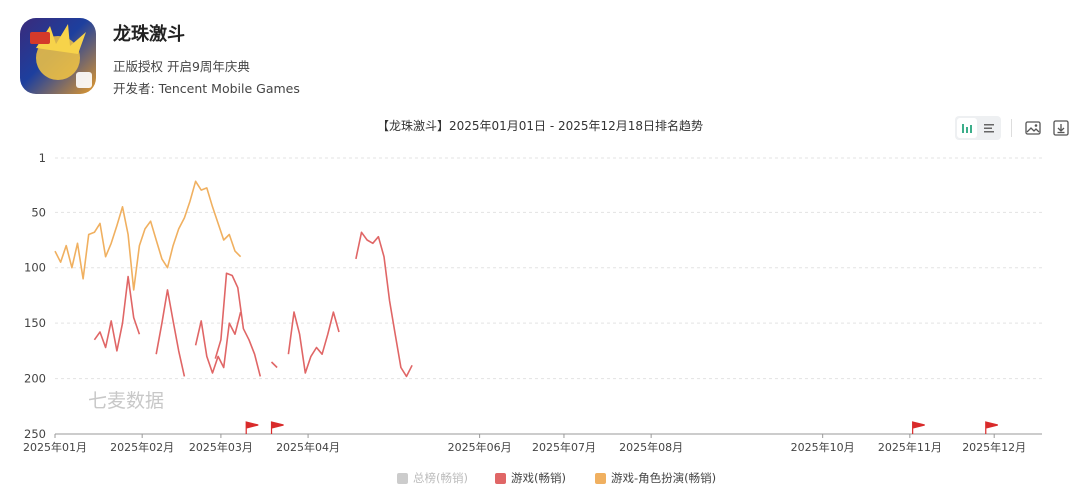 This screenshot has height=496, width=1080. What do you see at coordinates (651, 447) in the screenshot?
I see `x-tick-label: 2025年08月` at bounding box center [651, 447].